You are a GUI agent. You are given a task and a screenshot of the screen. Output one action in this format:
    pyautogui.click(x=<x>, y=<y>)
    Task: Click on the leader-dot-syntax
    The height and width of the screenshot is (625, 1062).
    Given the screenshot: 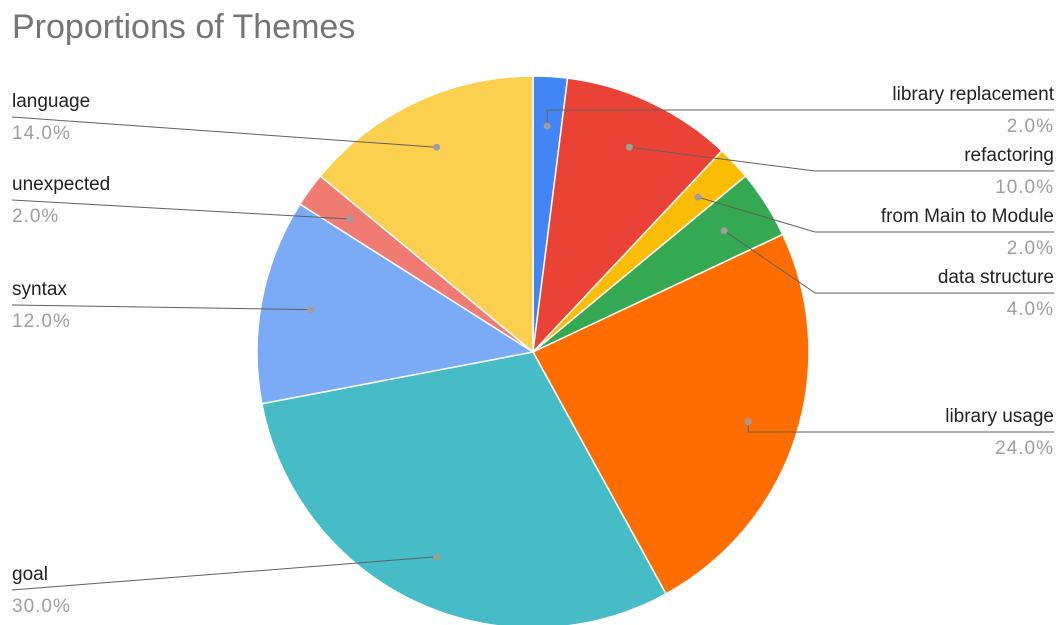 What is the action you would take?
    pyautogui.click(x=311, y=310)
    